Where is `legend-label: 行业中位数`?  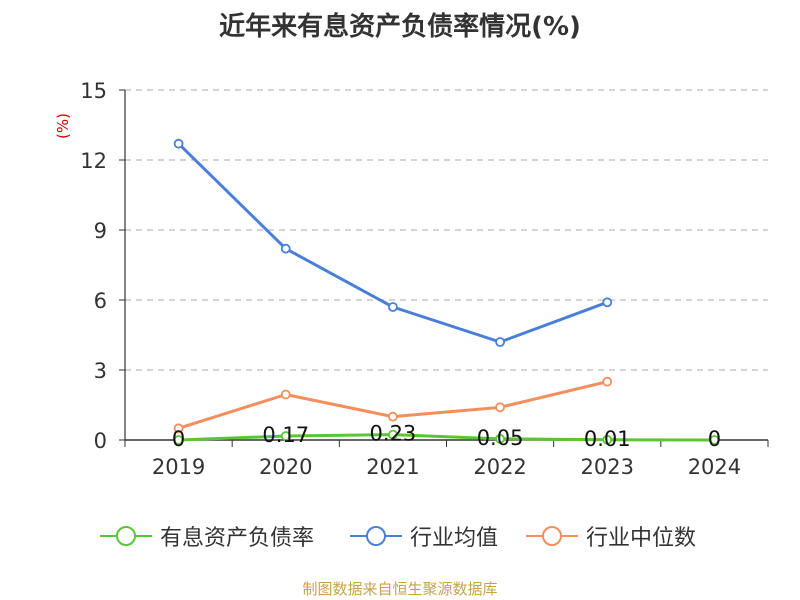 legend-label: 行业中位数 is located at coordinates (641, 538).